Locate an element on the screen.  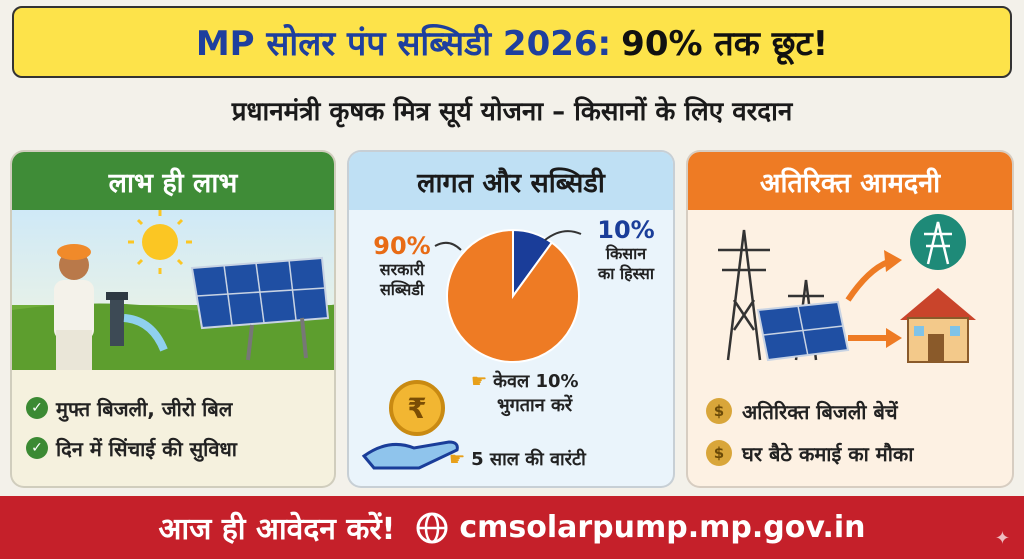
rupee-coin-hand-icon: ₹ is located at coordinates (410, 425).